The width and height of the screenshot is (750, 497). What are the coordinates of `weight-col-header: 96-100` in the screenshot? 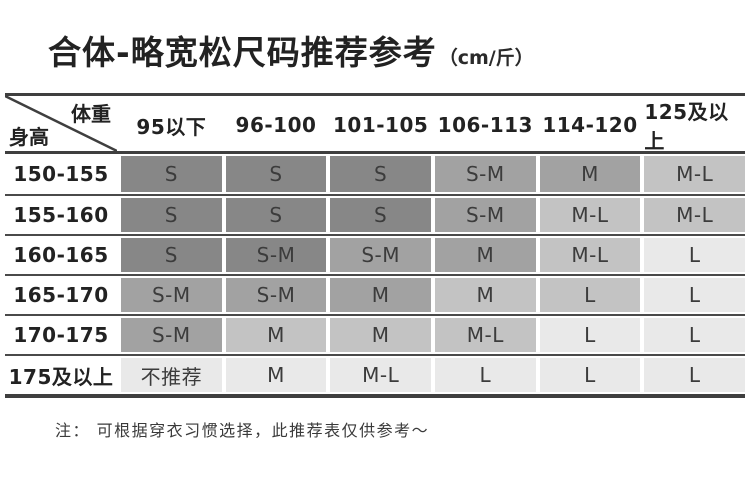 It's located at (276, 125).